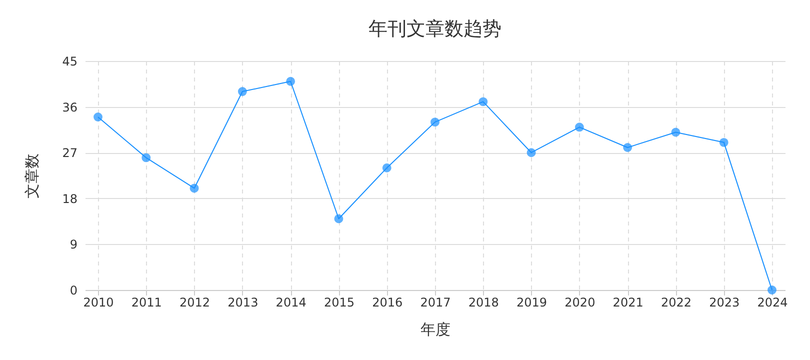  I want to click on x-tick-label: 2020, so click(580, 303).